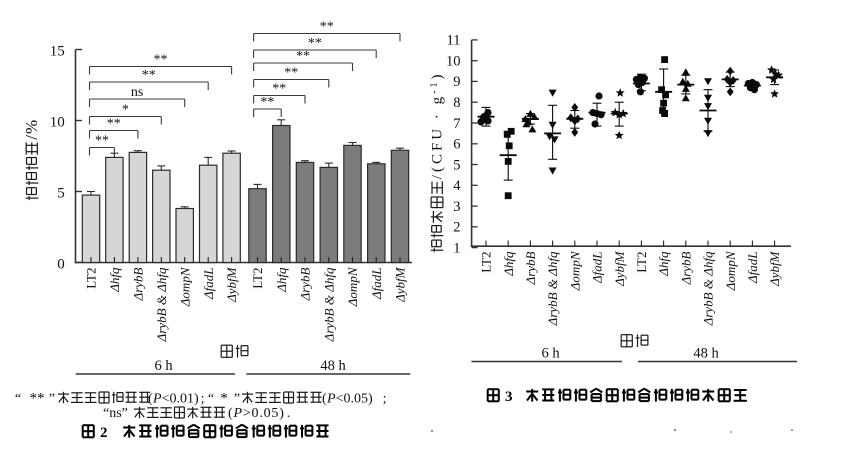 The width and height of the screenshot is (846, 452). I want to click on svg-text: P<0.05);, so click(356, 399).